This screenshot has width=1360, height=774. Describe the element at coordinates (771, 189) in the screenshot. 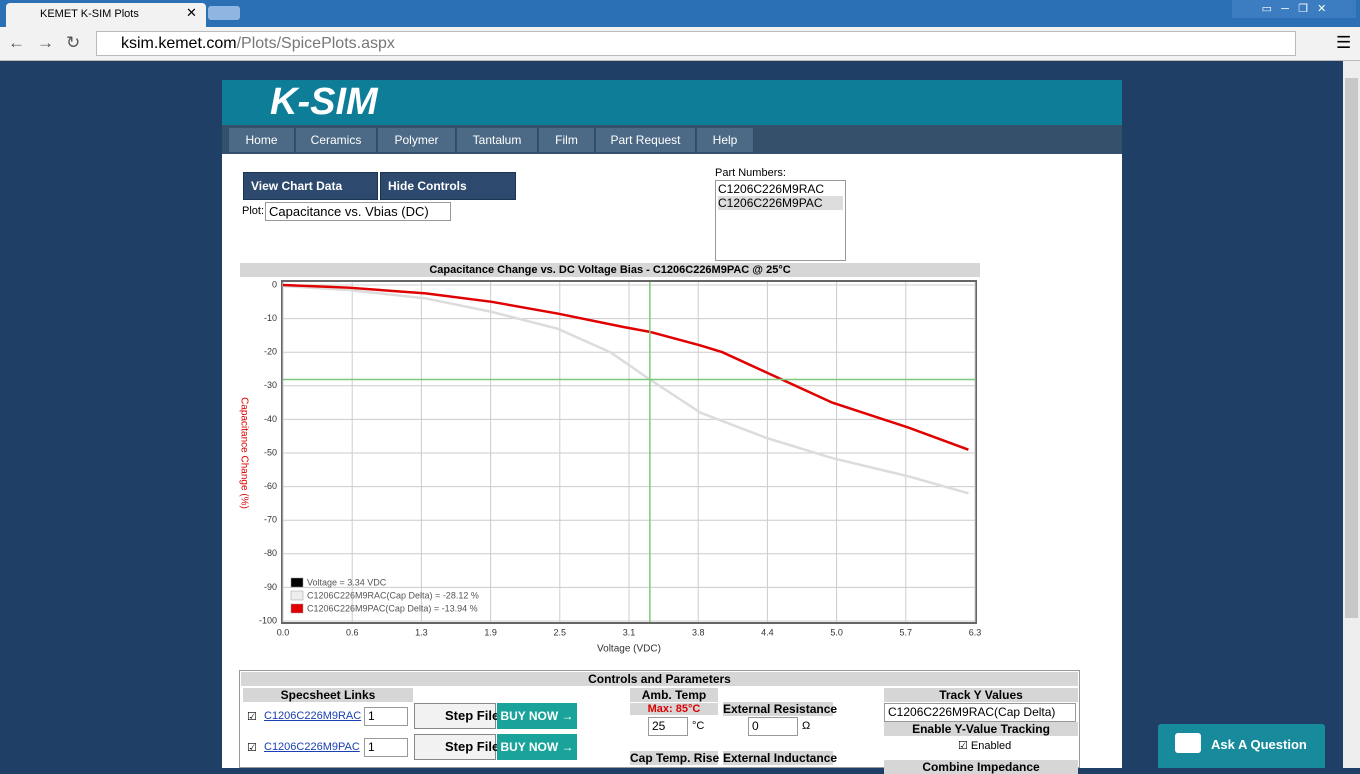

I see `part-option: C1206C226M9RAC` at that location.